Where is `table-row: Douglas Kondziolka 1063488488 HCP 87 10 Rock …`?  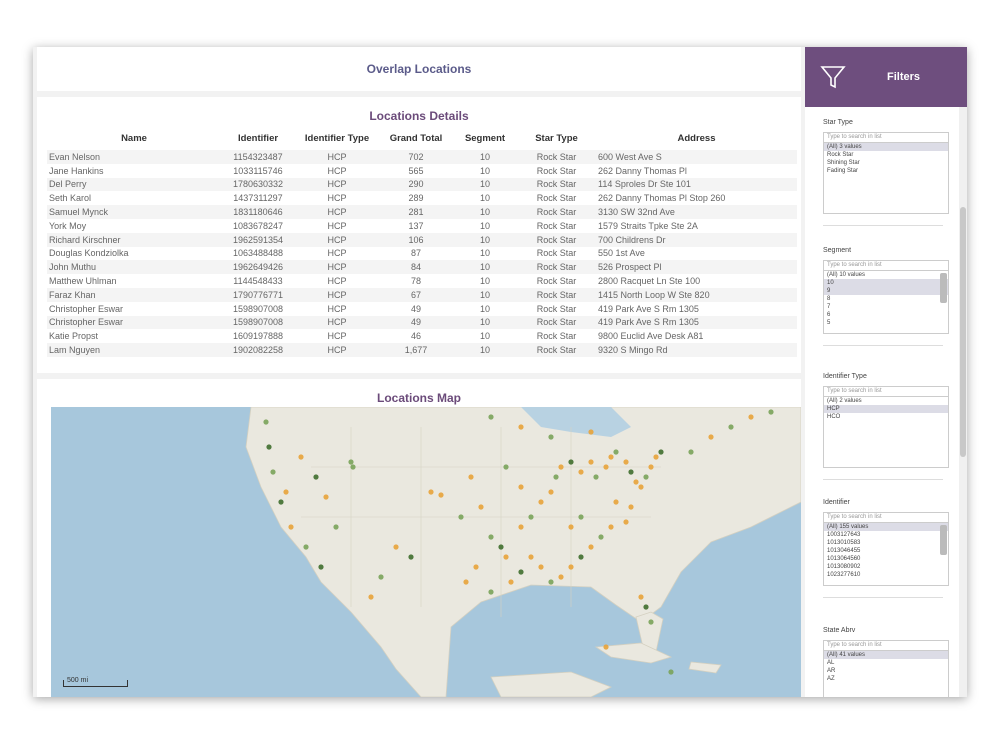
table-row: Douglas Kondziolka 1063488488 HCP 87 10 Rock … is located at coordinates (422, 254).